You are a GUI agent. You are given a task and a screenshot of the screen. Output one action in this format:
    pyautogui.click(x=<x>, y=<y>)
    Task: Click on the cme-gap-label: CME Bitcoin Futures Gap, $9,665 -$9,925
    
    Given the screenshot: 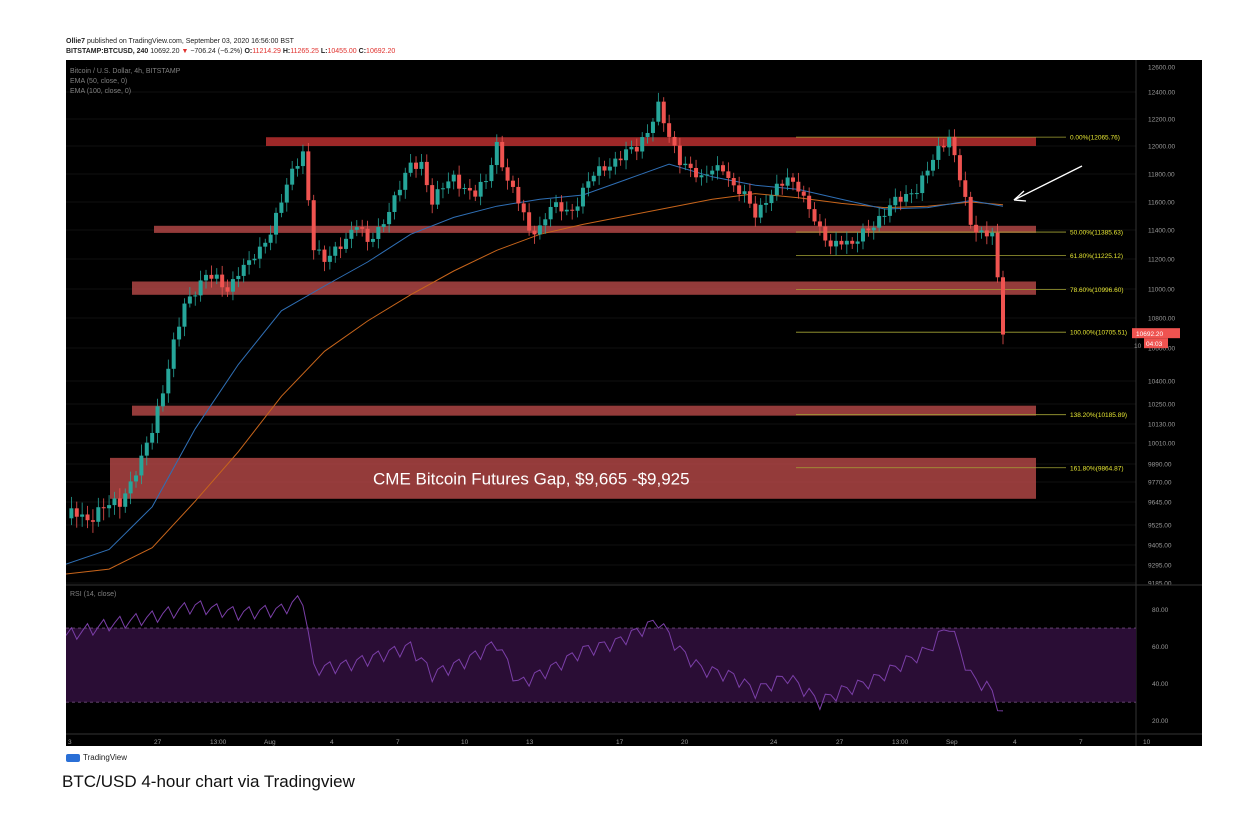 What is the action you would take?
    pyautogui.click(x=531, y=478)
    